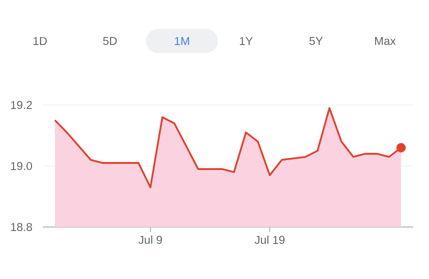  Describe the element at coordinates (385, 41) in the screenshot. I see `text: Max` at that location.